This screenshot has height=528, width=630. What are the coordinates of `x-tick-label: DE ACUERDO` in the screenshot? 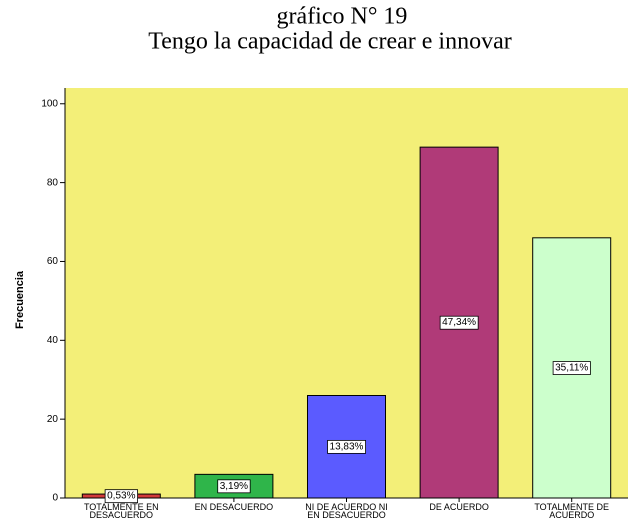 It's located at (459, 507).